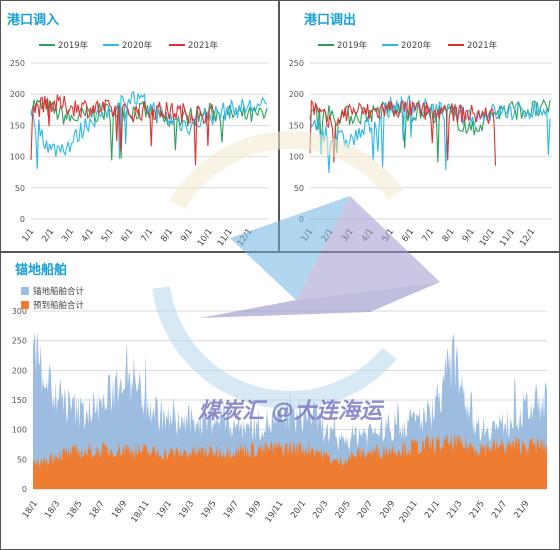 The height and width of the screenshot is (550, 560). Describe the element at coordinates (41, 270) in the screenshot. I see `chart-title-anchorage: 锚地船舶` at that location.